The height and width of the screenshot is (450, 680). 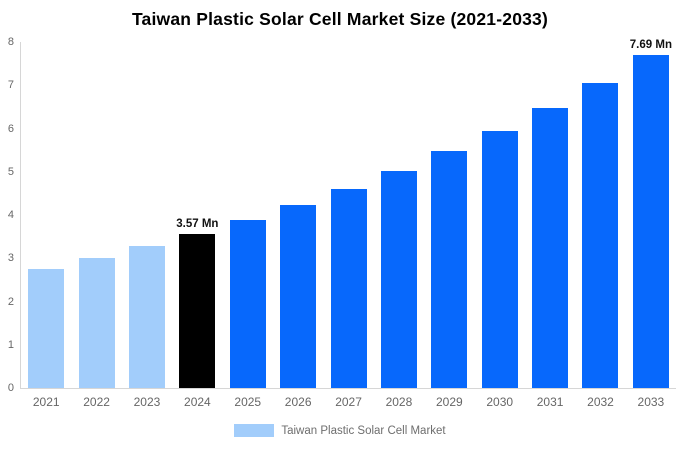 I want to click on bar-slot-2026, so click(x=298, y=215).